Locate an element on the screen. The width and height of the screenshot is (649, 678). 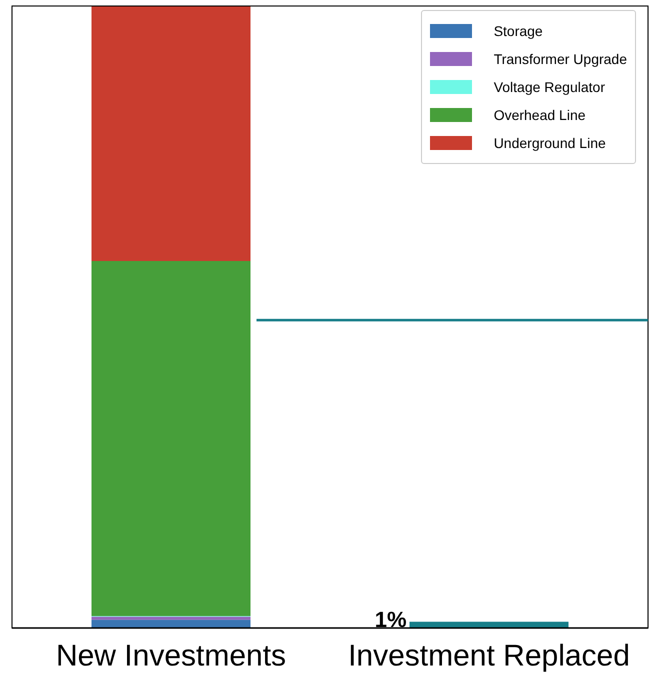
legend-label: Voltage Regulator is located at coordinates (549, 87).